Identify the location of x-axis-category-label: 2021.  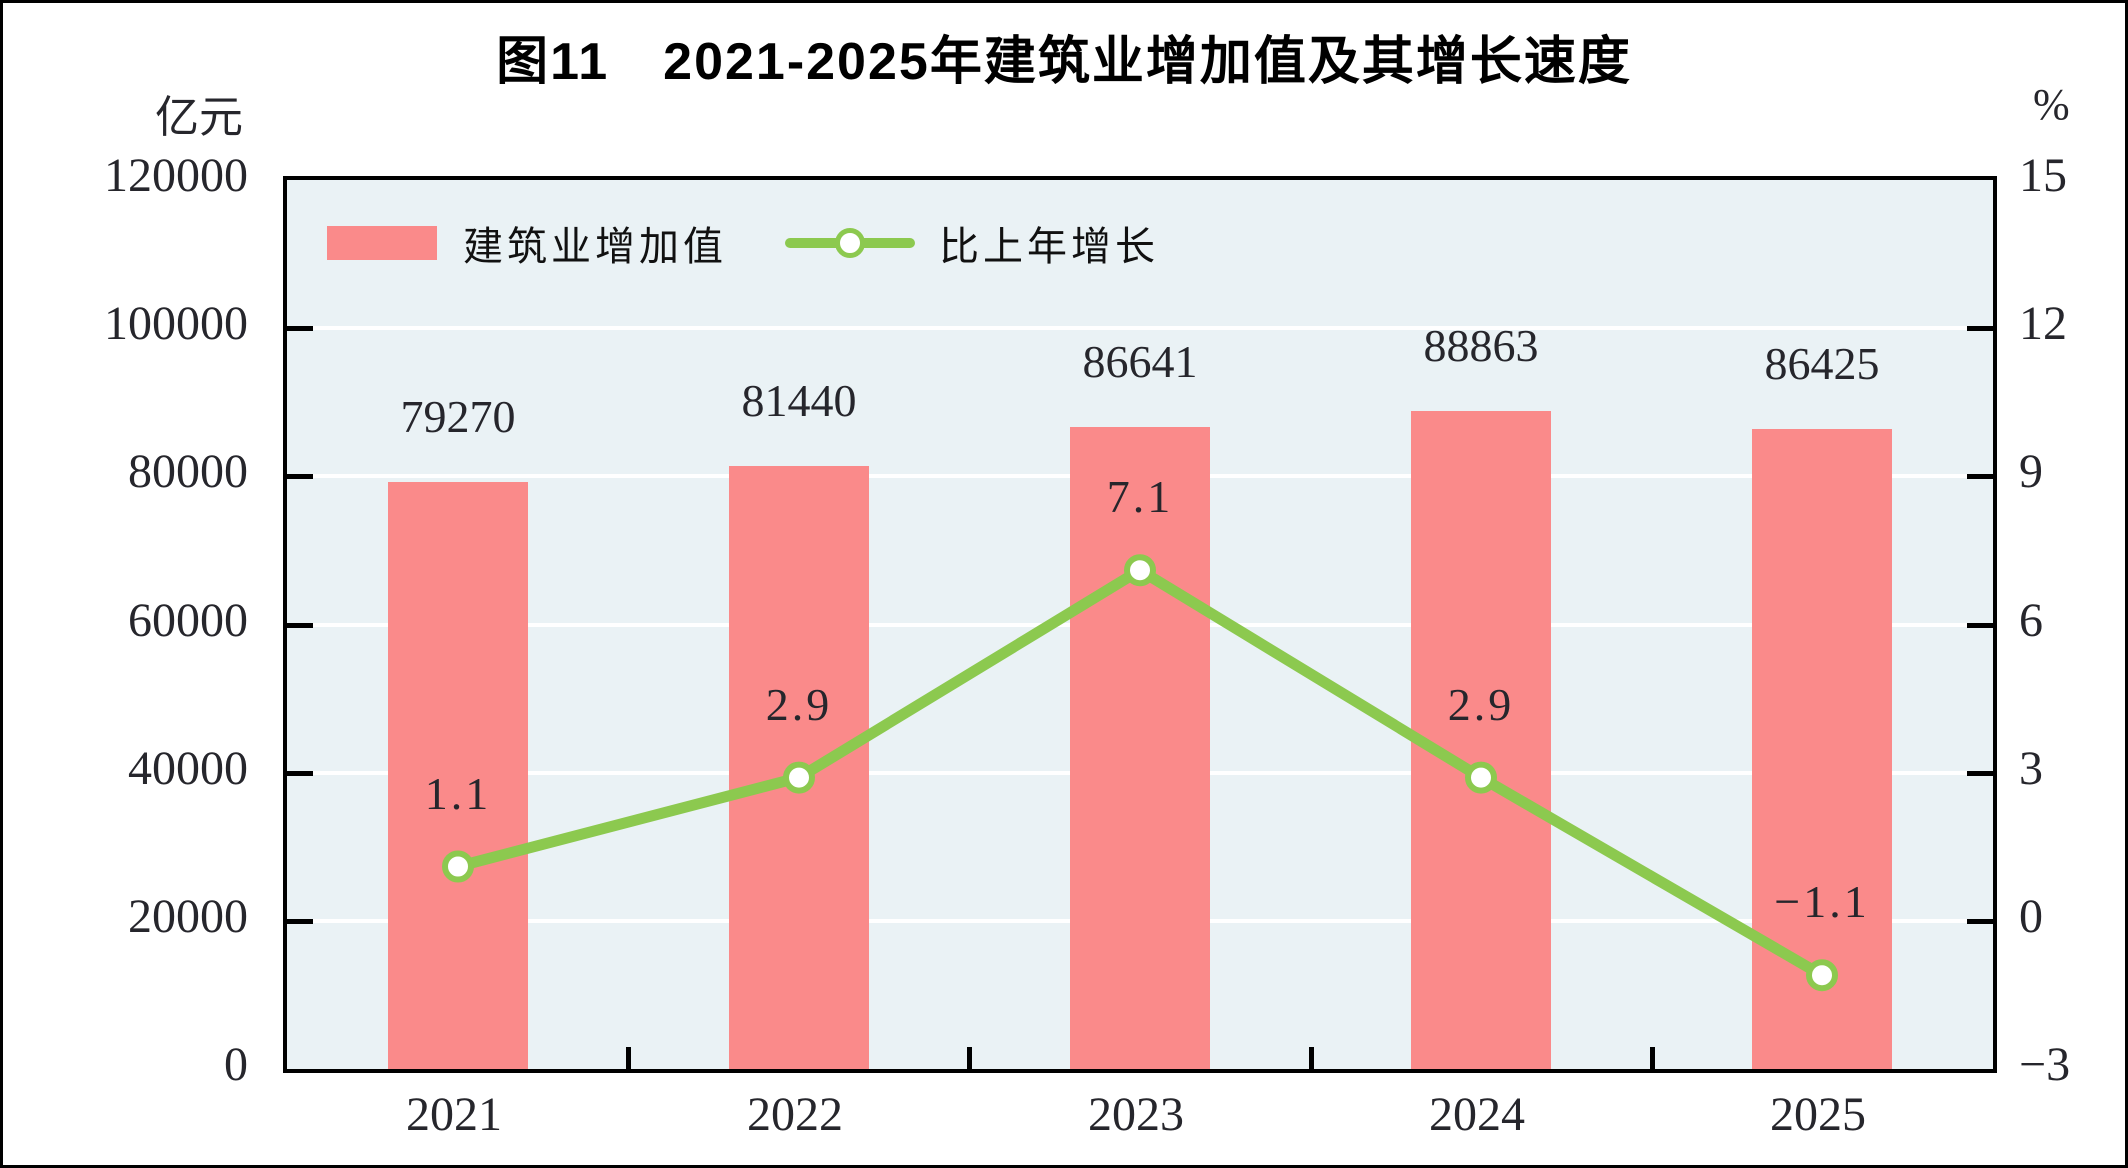
(454, 1114).